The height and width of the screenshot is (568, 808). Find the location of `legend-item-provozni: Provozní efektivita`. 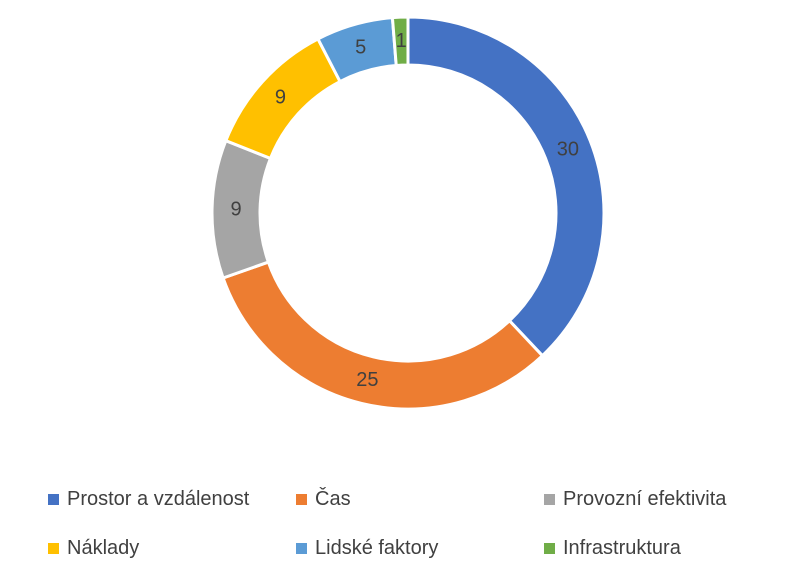

legend-item-provozni: Provozní efektivita is located at coordinates (635, 499).